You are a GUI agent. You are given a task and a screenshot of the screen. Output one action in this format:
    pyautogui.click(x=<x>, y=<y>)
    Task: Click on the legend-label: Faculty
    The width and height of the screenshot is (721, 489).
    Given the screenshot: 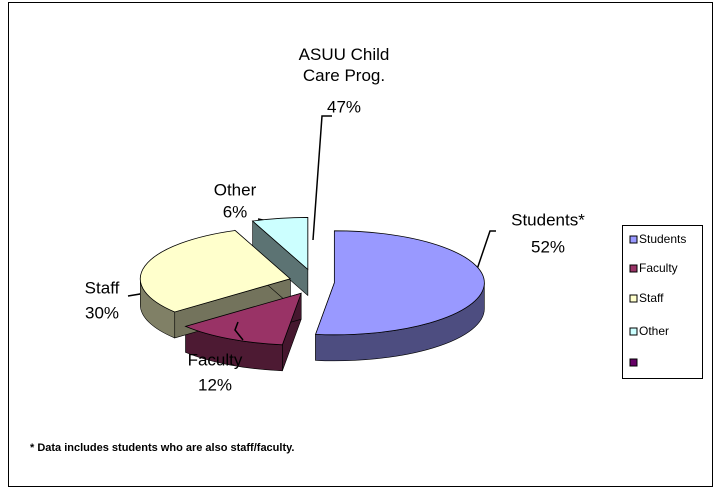 What is the action you would take?
    pyautogui.click(x=658, y=268)
    